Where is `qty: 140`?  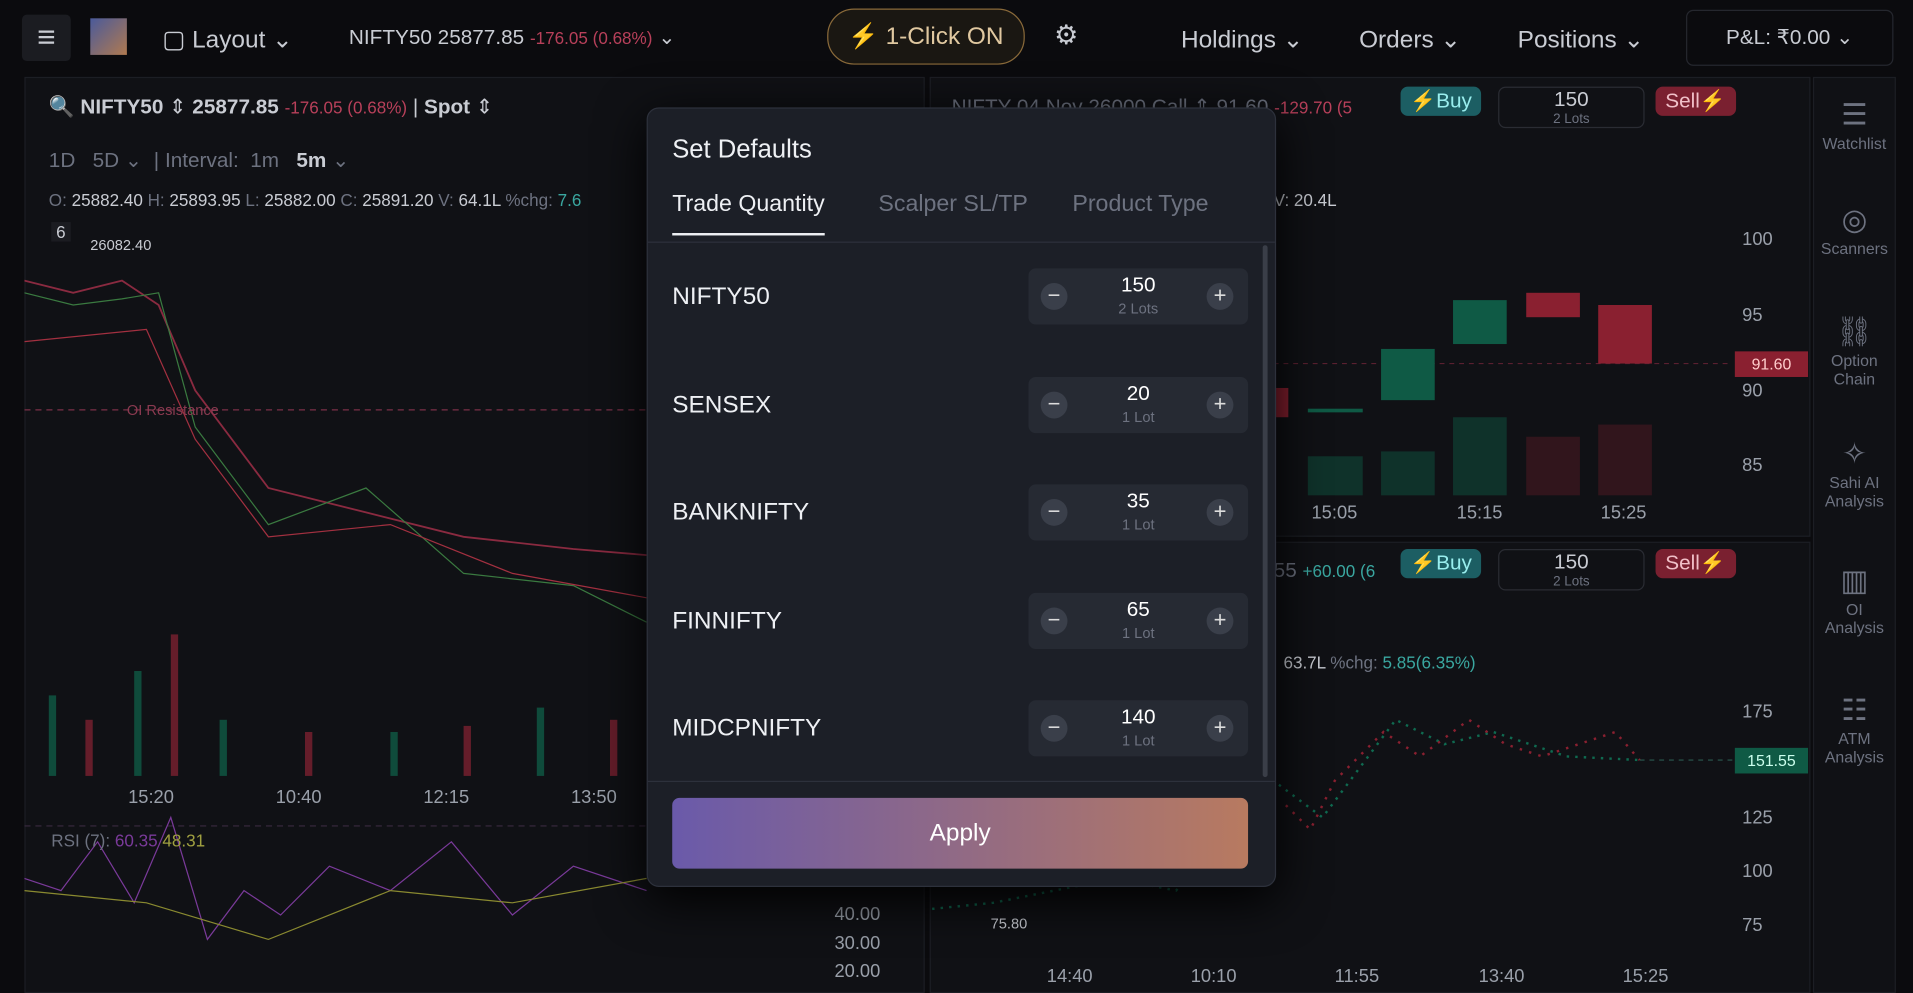
qty: 140 is located at coordinates (1138, 717).